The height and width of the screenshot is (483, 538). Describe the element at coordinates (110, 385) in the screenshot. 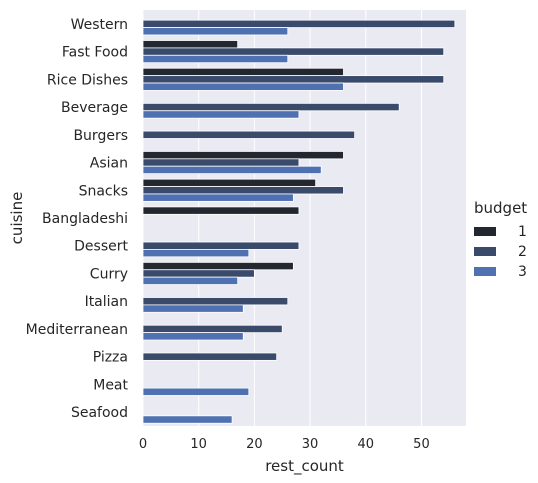

I see `y-tick-label: Meat` at that location.